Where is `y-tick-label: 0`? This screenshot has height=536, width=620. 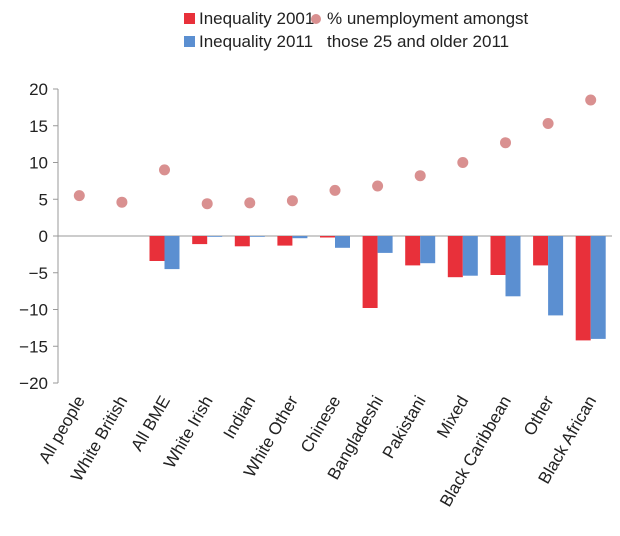 y-tick-label: 0 is located at coordinates (43, 236).